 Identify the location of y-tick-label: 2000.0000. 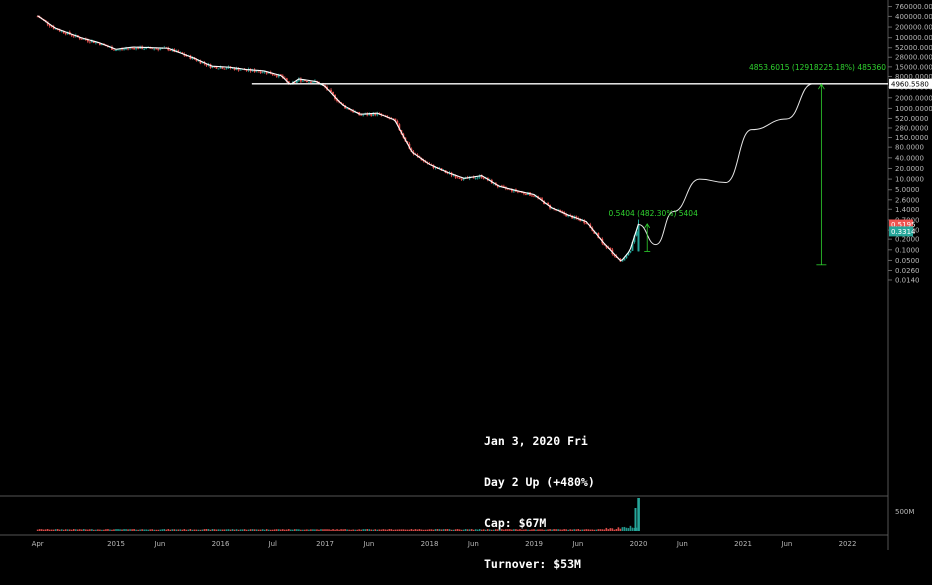
(913, 98).